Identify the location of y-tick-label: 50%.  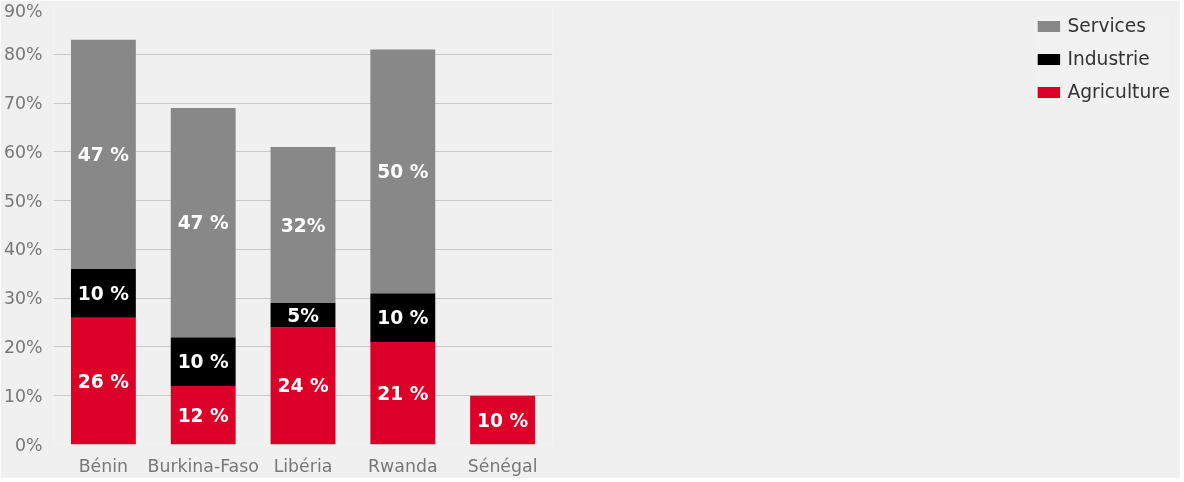
(23, 200).